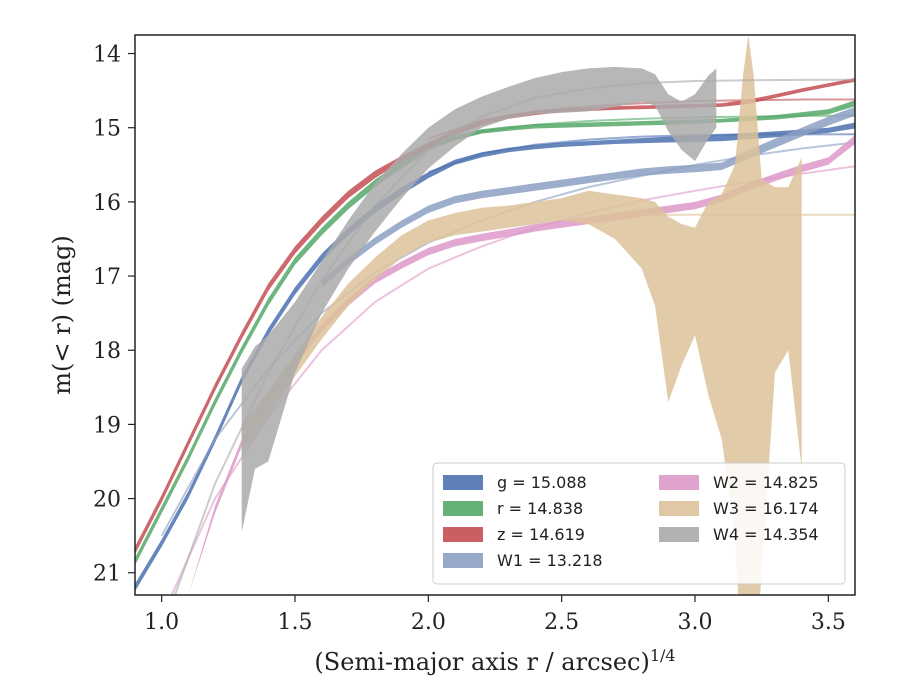 The width and height of the screenshot is (900, 700). Describe the element at coordinates (494, 661) in the screenshot. I see `x-axis-label: (Semi-major axis r / arcsec)1/4` at that location.